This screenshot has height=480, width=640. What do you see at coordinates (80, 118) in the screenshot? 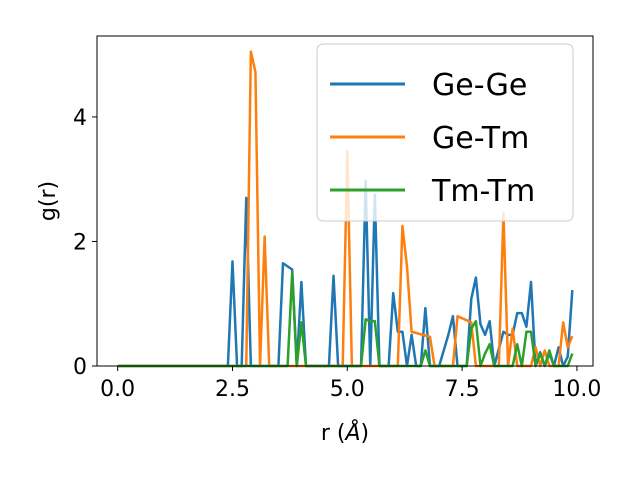
I see `y-tick-label: 4` at bounding box center [80, 118].